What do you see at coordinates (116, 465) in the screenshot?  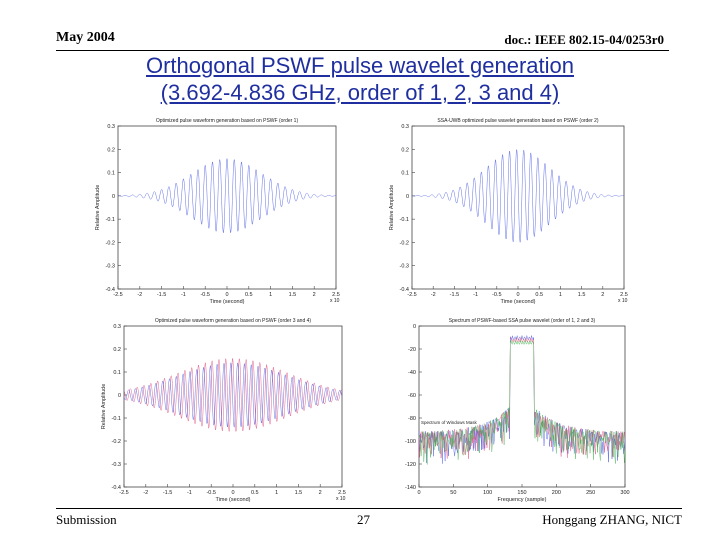 I see `chart-3-y-tick-label: -0.3` at bounding box center [116, 465].